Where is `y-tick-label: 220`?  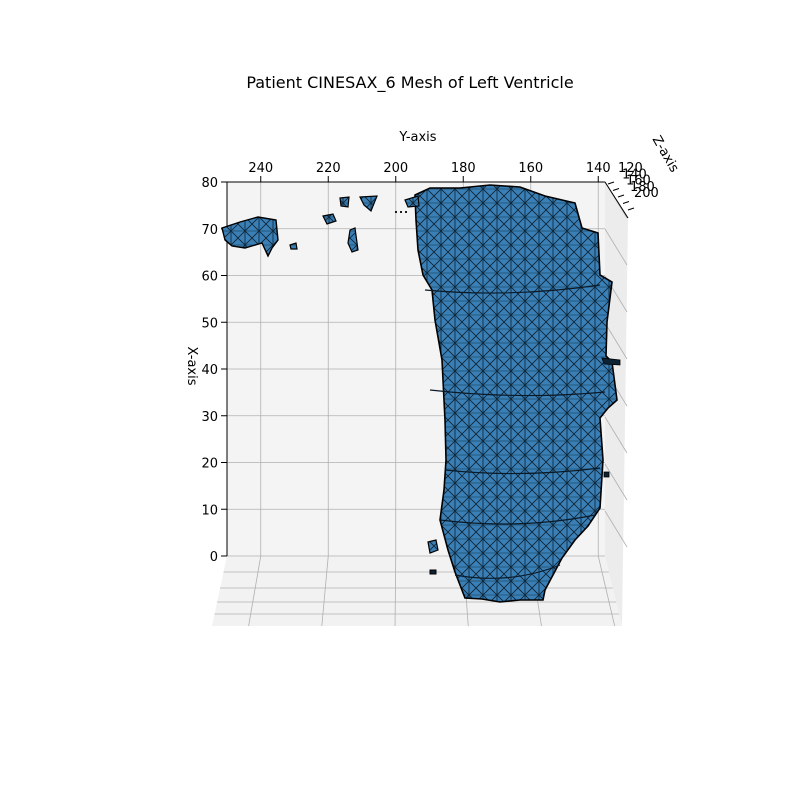 y-tick-label: 220 is located at coordinates (328, 168).